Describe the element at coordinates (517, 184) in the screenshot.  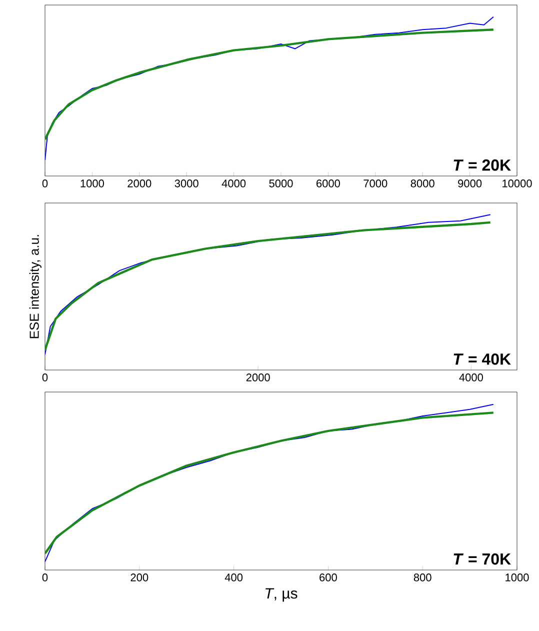
I see `x-tick-label: 10000` at that location.